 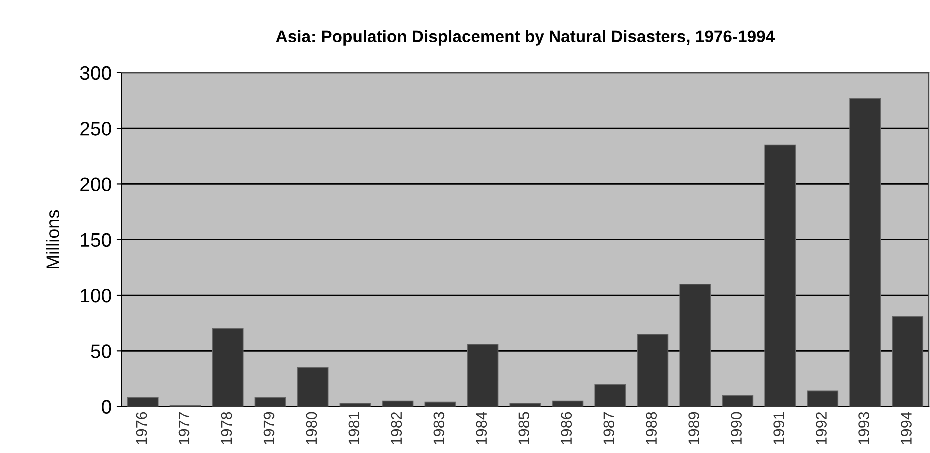 I want to click on y-tick-label: 200, so click(x=96, y=185).